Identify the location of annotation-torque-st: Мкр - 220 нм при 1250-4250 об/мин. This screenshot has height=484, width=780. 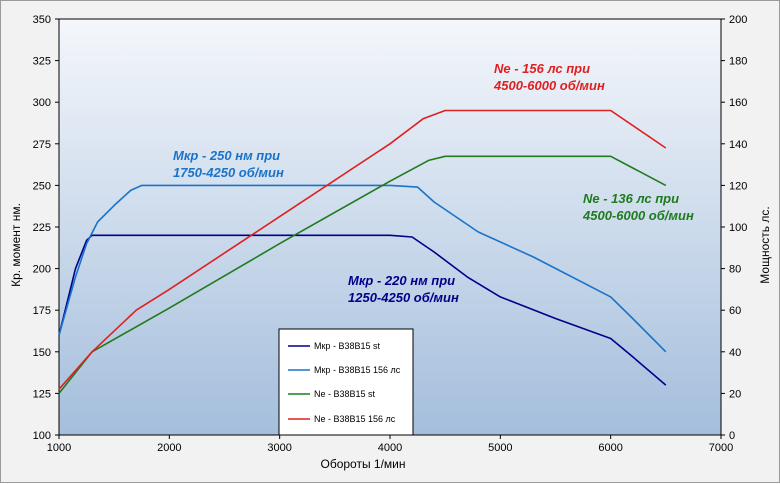
(403, 289).